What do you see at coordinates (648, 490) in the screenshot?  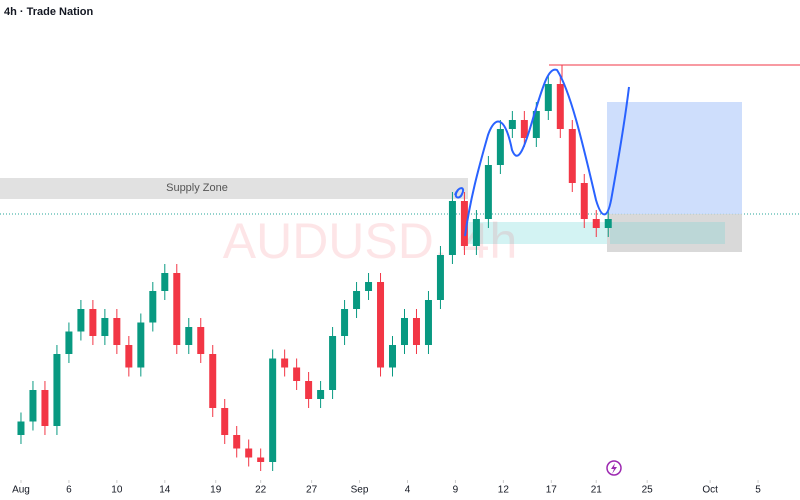 I see `x-tick-label: 25` at bounding box center [648, 490].